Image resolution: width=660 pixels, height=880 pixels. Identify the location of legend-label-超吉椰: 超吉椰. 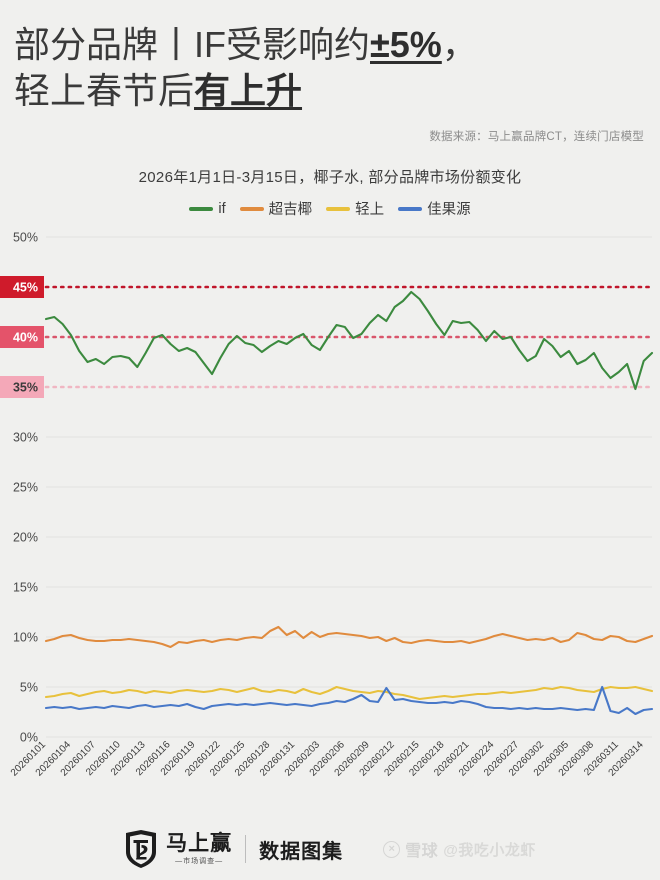
(290, 210).